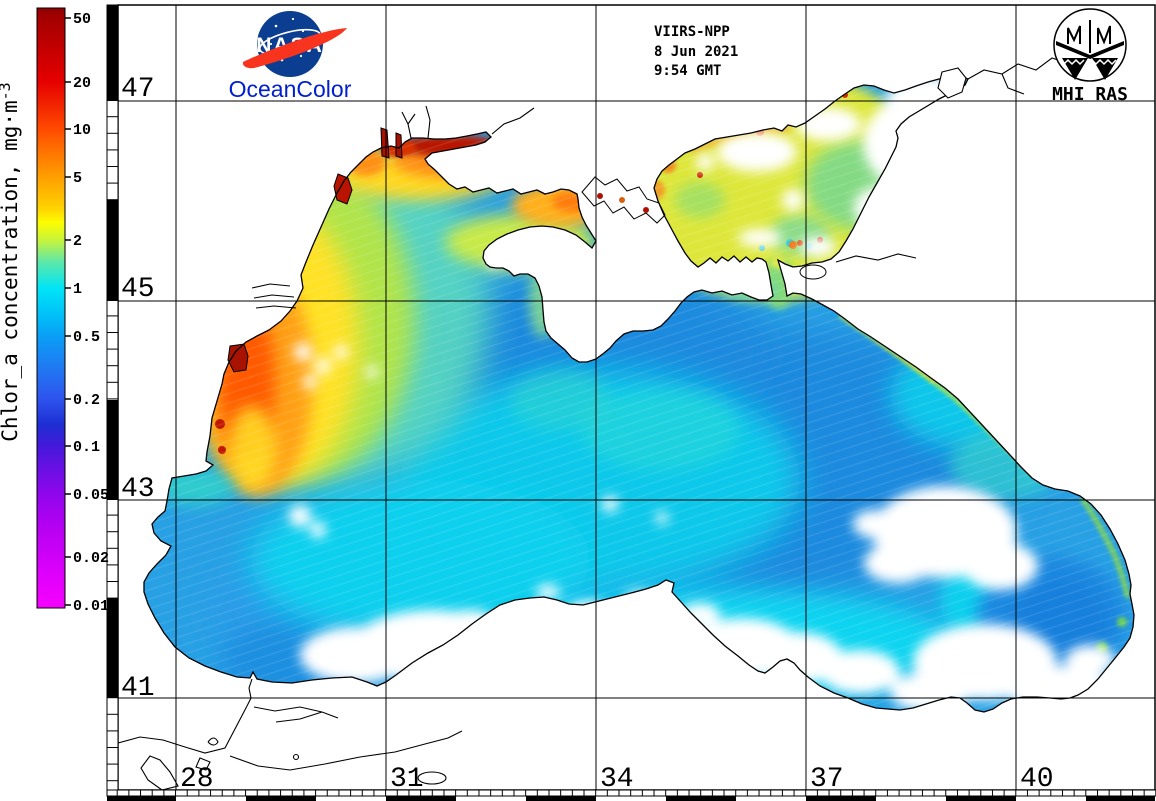 This screenshot has height=801, width=1156. Describe the element at coordinates (91, 495) in the screenshot. I see `cbar-tick-0-05: 0.05` at that location.